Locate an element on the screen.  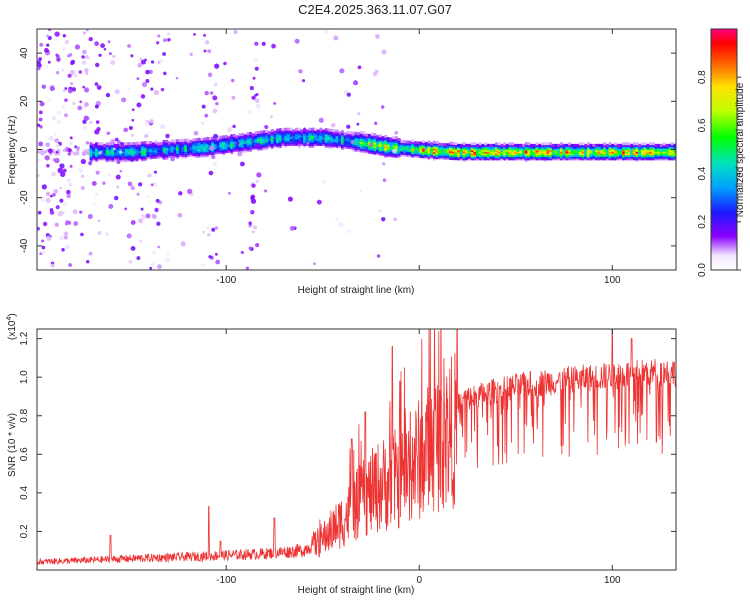
colorbar-ticks: 0.0 0.2 0.4 0.6 0.8 is located at coordinates (719, 173).